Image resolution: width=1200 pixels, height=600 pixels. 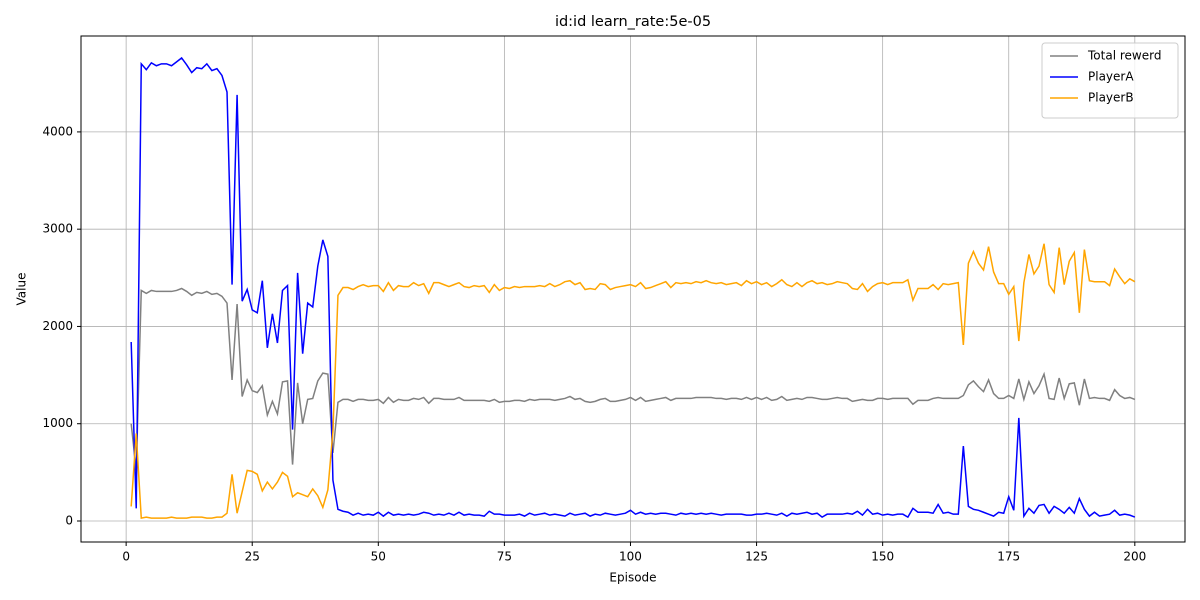 What do you see at coordinates (1008, 557) in the screenshot?
I see `x-tick-label: 175` at bounding box center [1008, 557].